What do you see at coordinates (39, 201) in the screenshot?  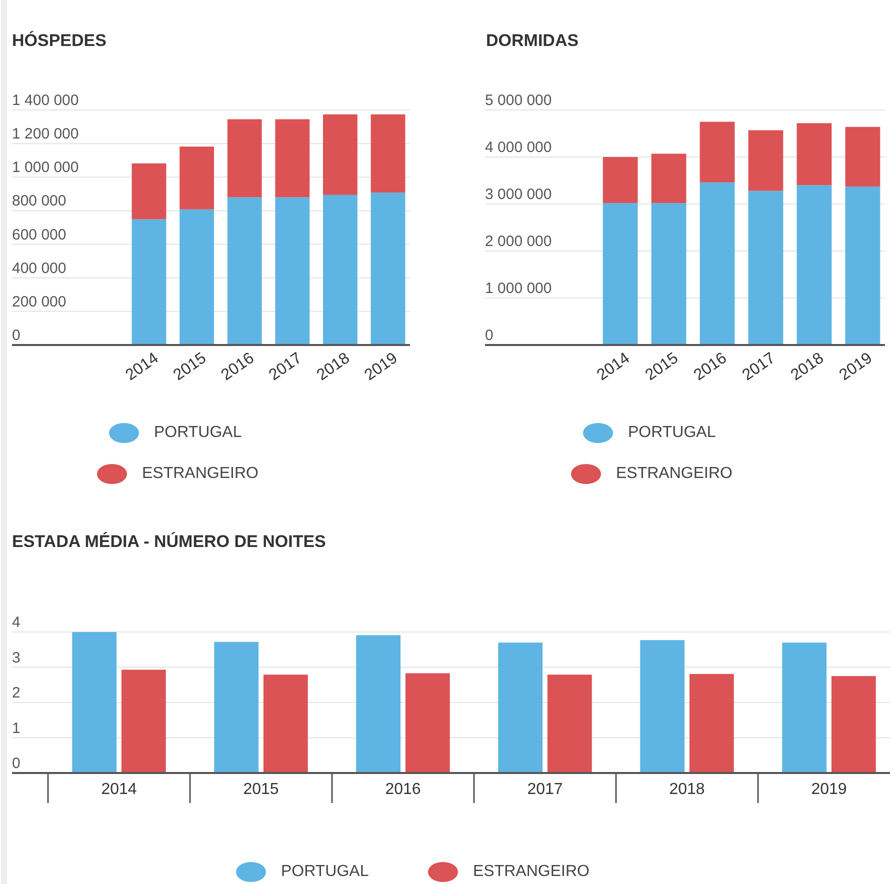 I see `y-tick-label: 800 000` at bounding box center [39, 201].